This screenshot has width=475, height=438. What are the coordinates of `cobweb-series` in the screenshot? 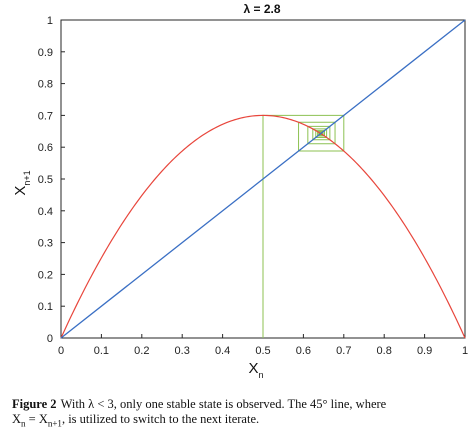 It's located at (303, 226).